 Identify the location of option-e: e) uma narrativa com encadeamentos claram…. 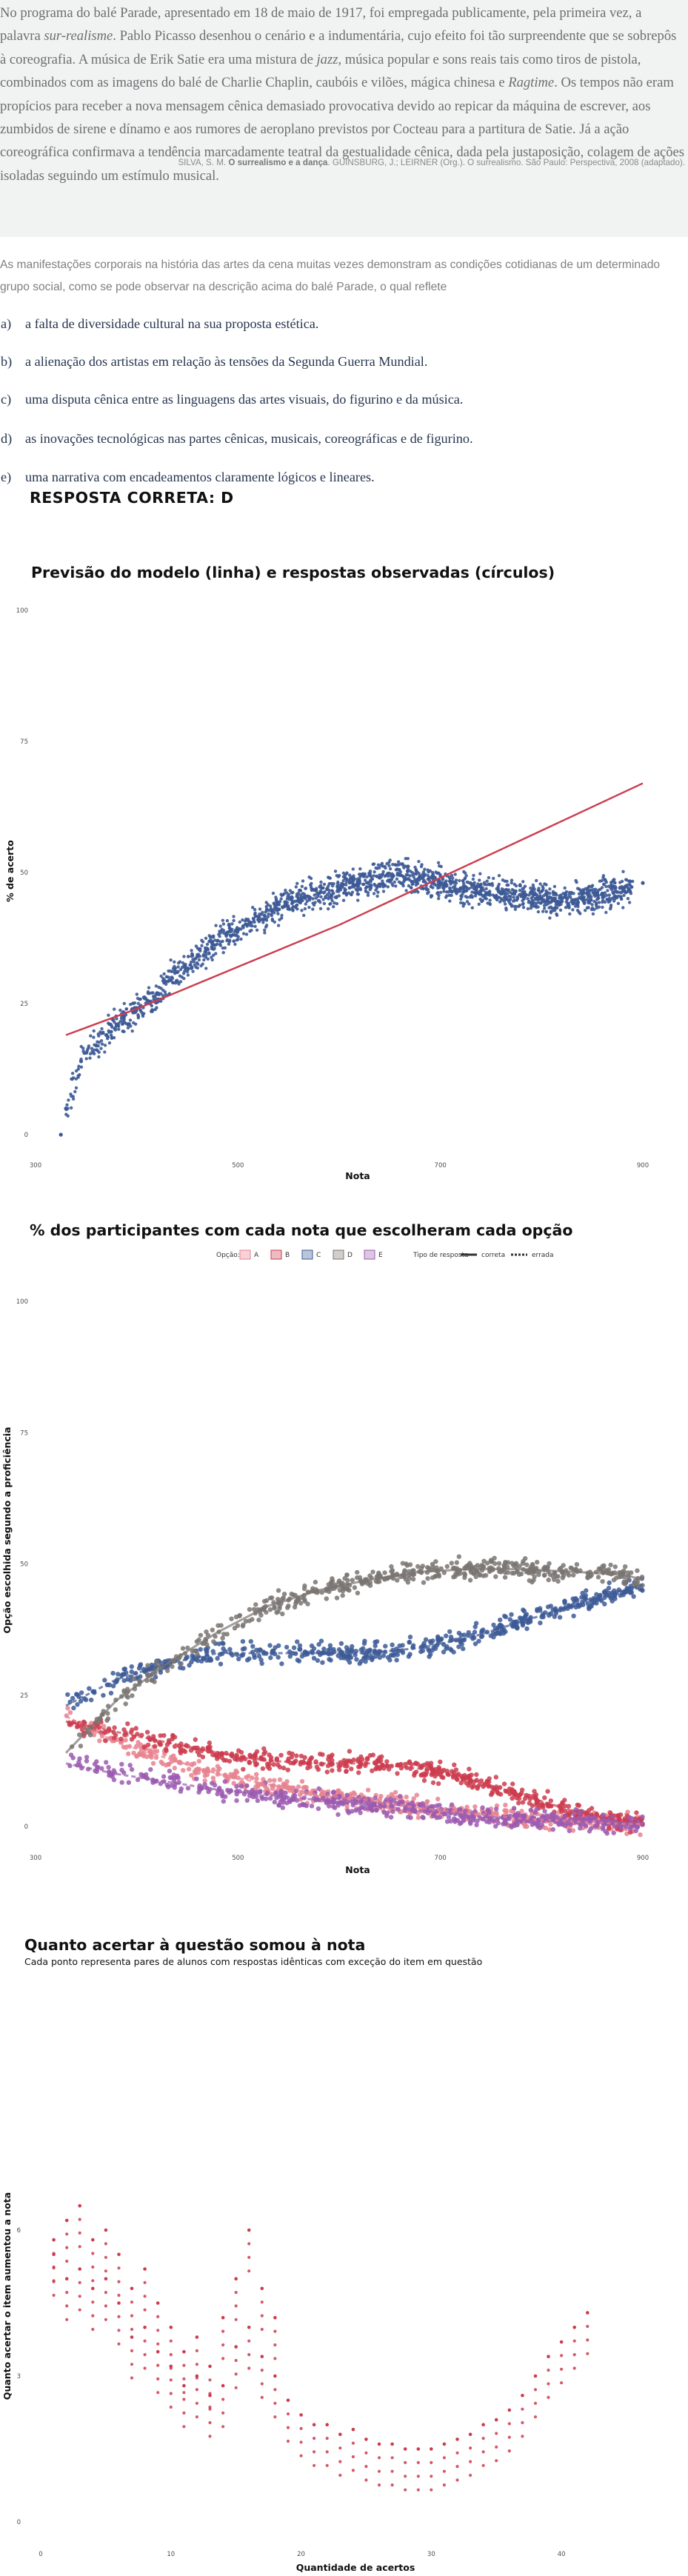
(188, 483).